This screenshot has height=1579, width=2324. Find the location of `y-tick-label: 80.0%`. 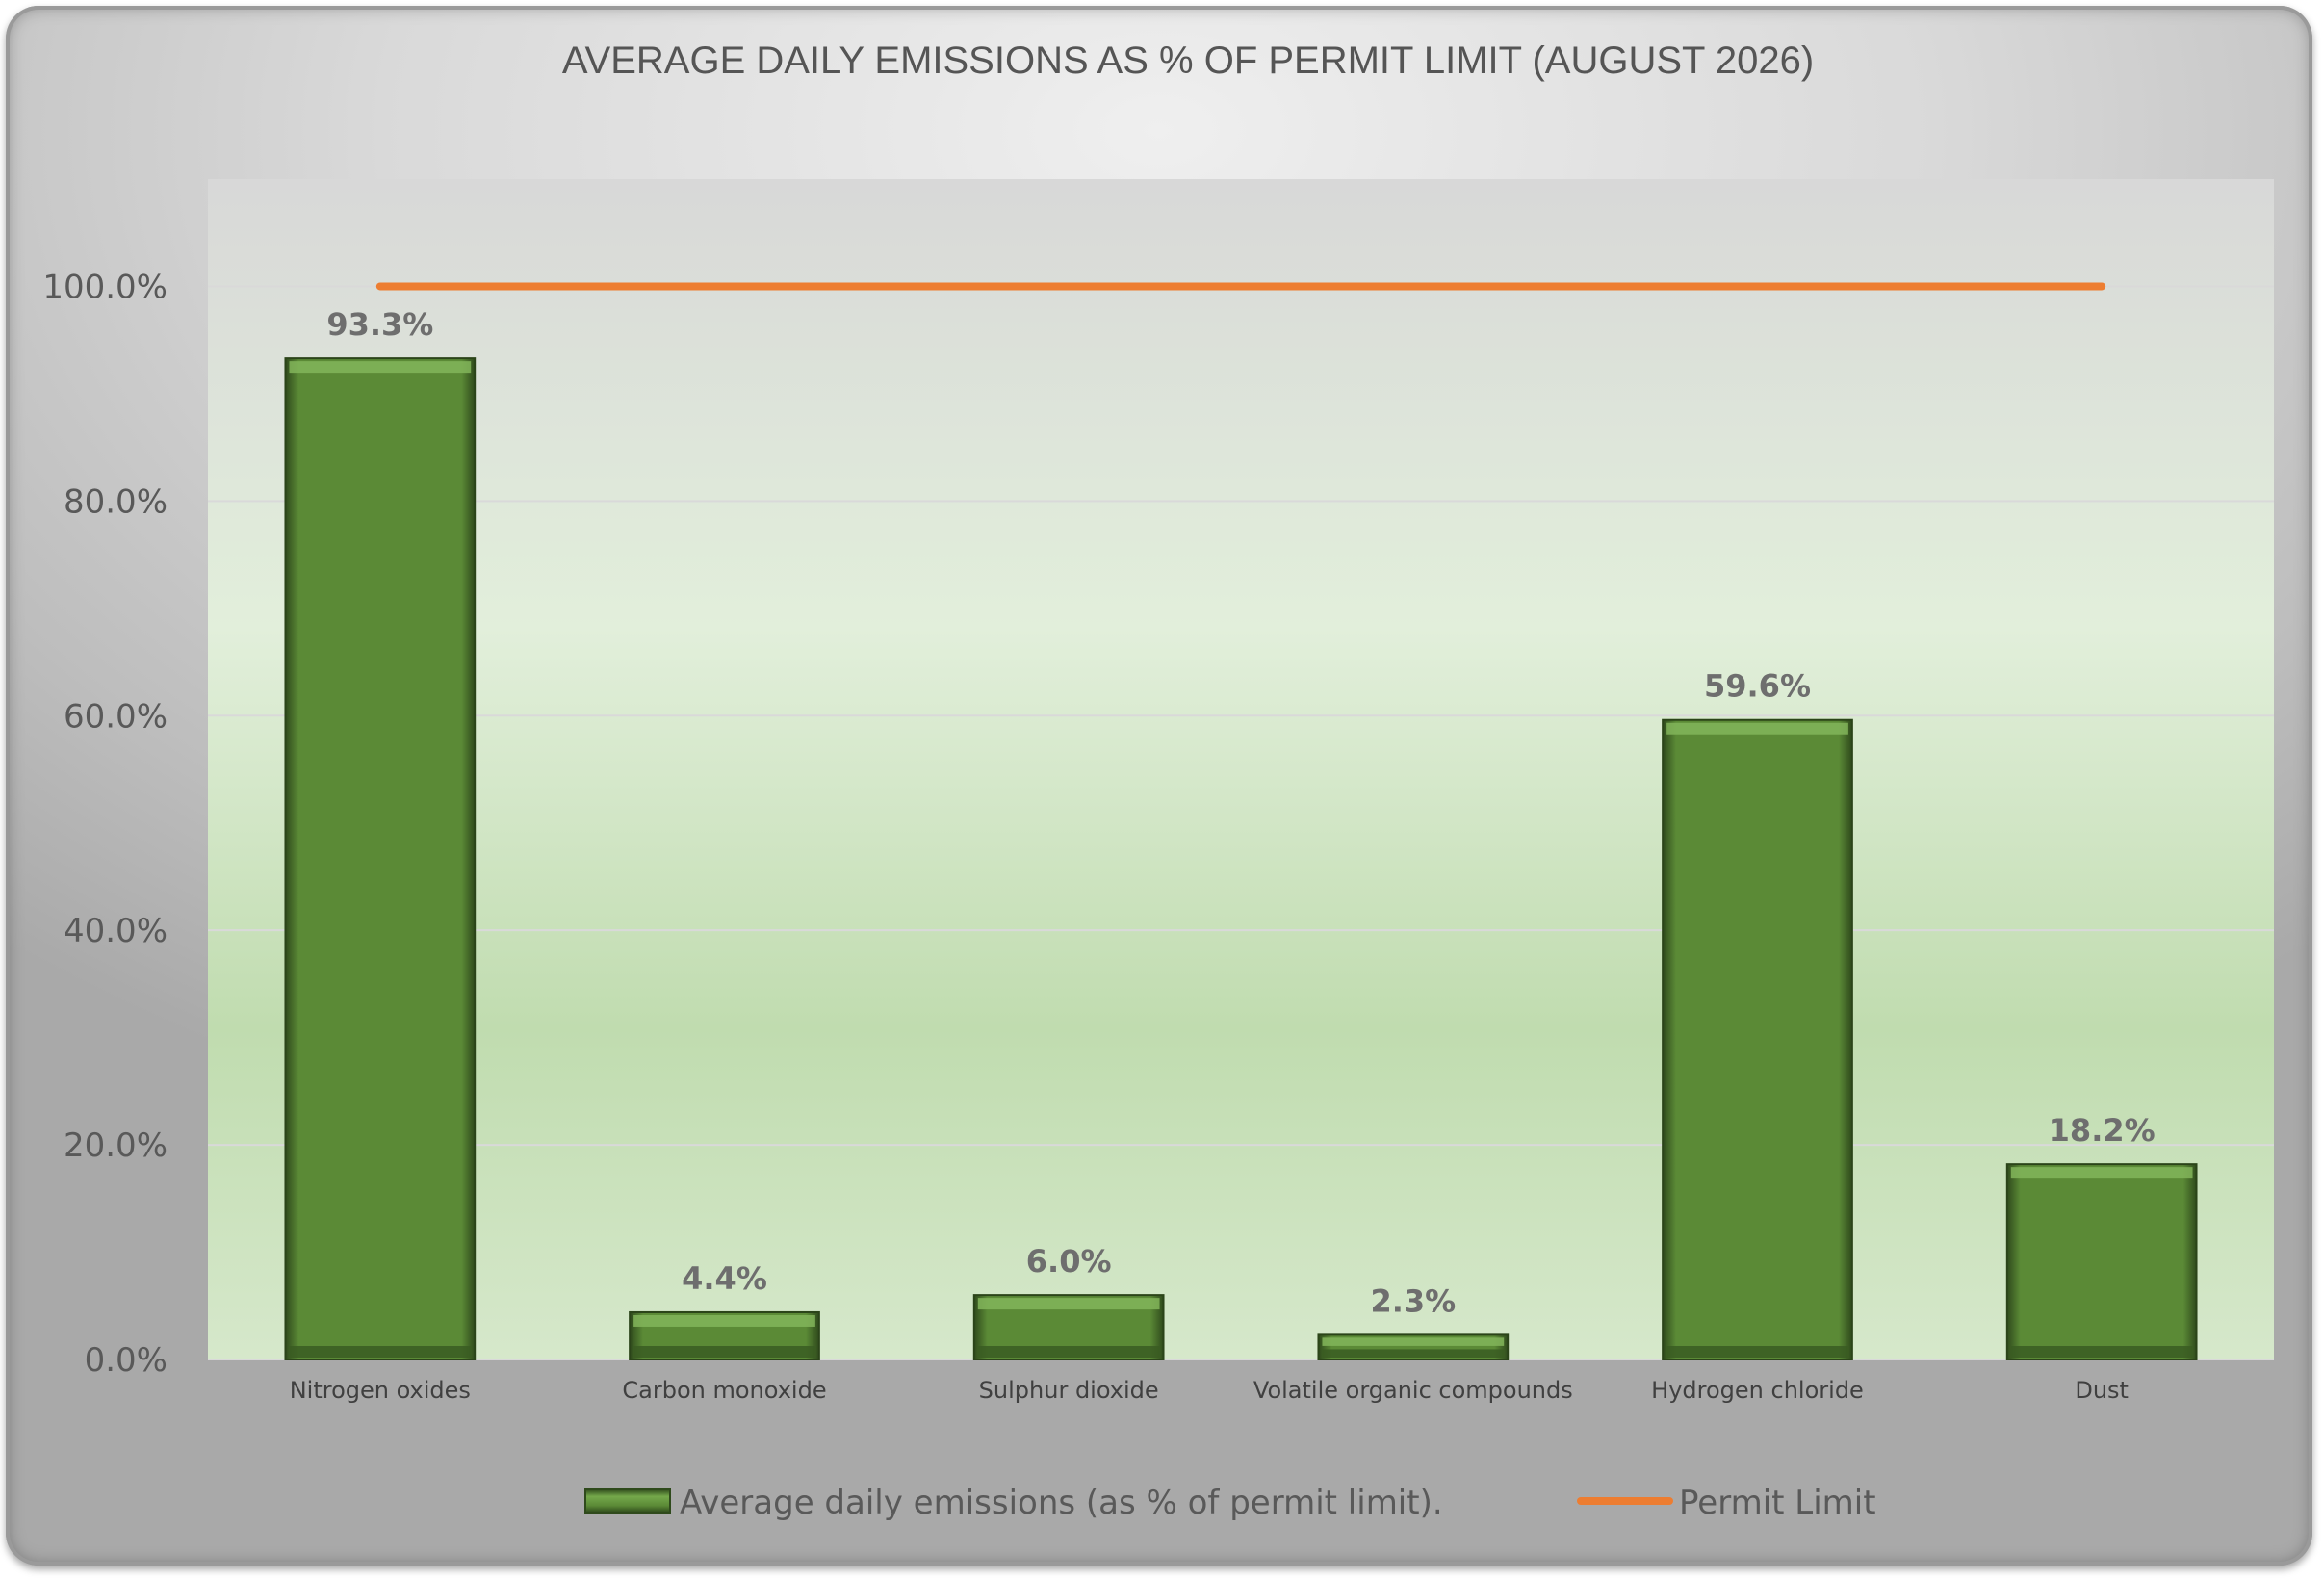

y-tick-label: 80.0% is located at coordinates (116, 502).